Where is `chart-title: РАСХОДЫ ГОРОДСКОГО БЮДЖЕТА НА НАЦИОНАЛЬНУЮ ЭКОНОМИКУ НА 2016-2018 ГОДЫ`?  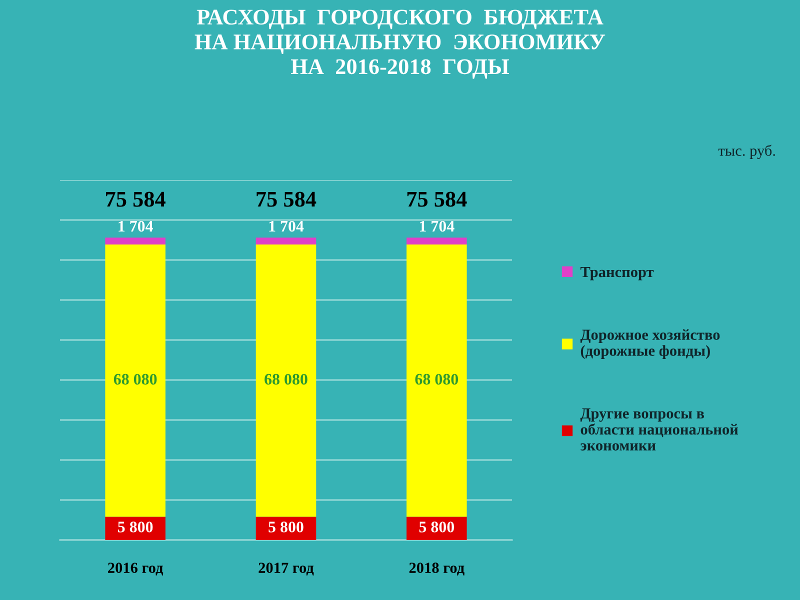
chart-title: РАСХОДЫ ГОРОДСКОГО БЮДЖЕТА НА НАЦИОНАЛЬНУЮ ЭКОНОМИКУ НА 2016-2018 ГОДЫ is located at coordinates (400, 44).